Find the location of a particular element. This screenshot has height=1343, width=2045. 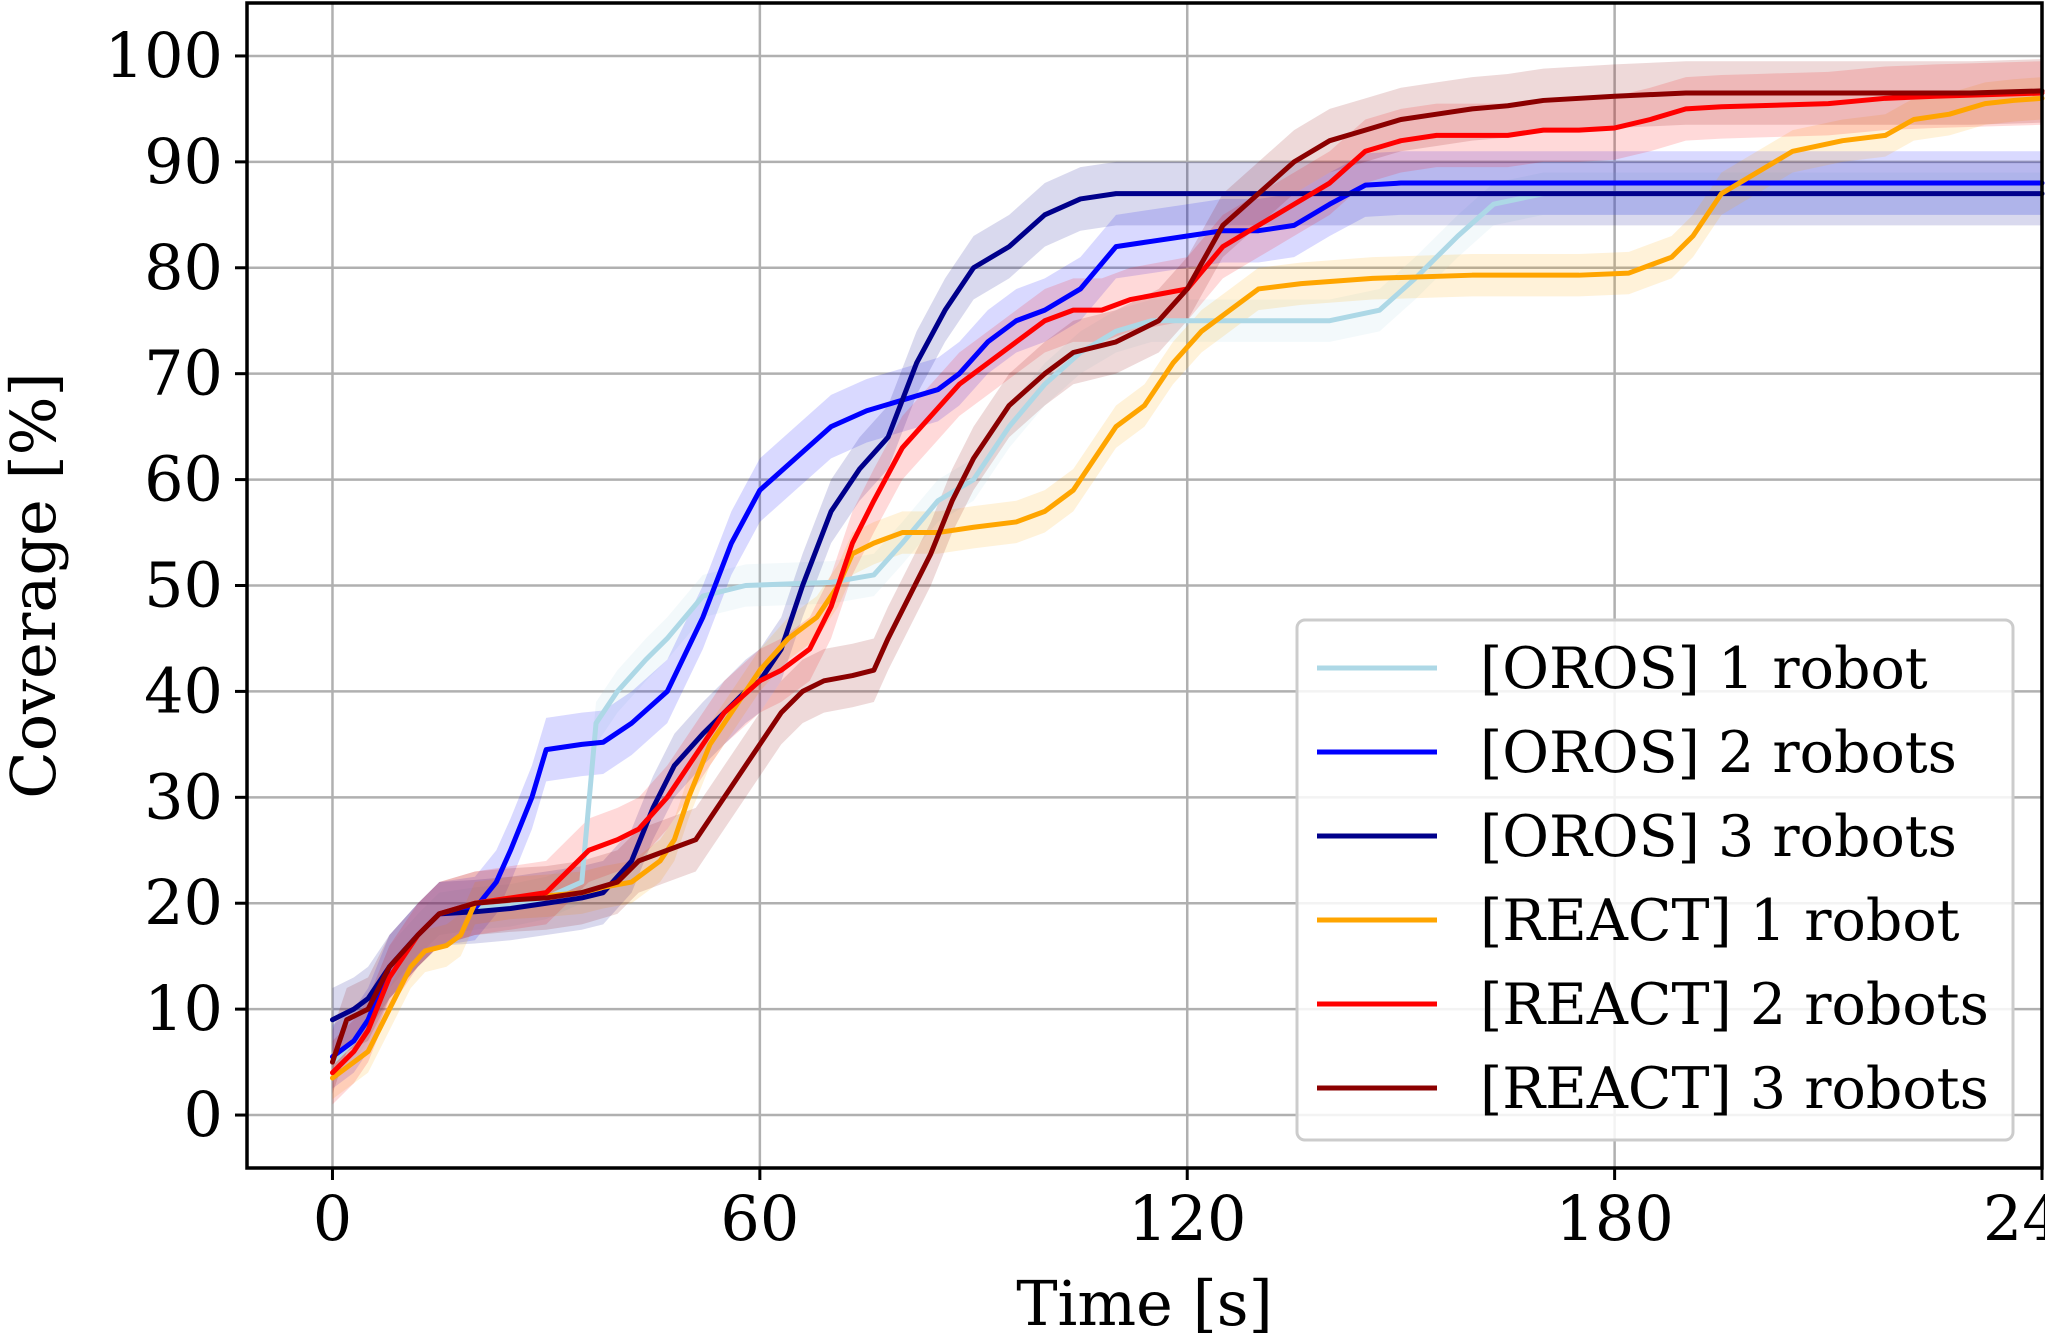

y-axis-label: Coverage [%] is located at coordinates (35, 585).